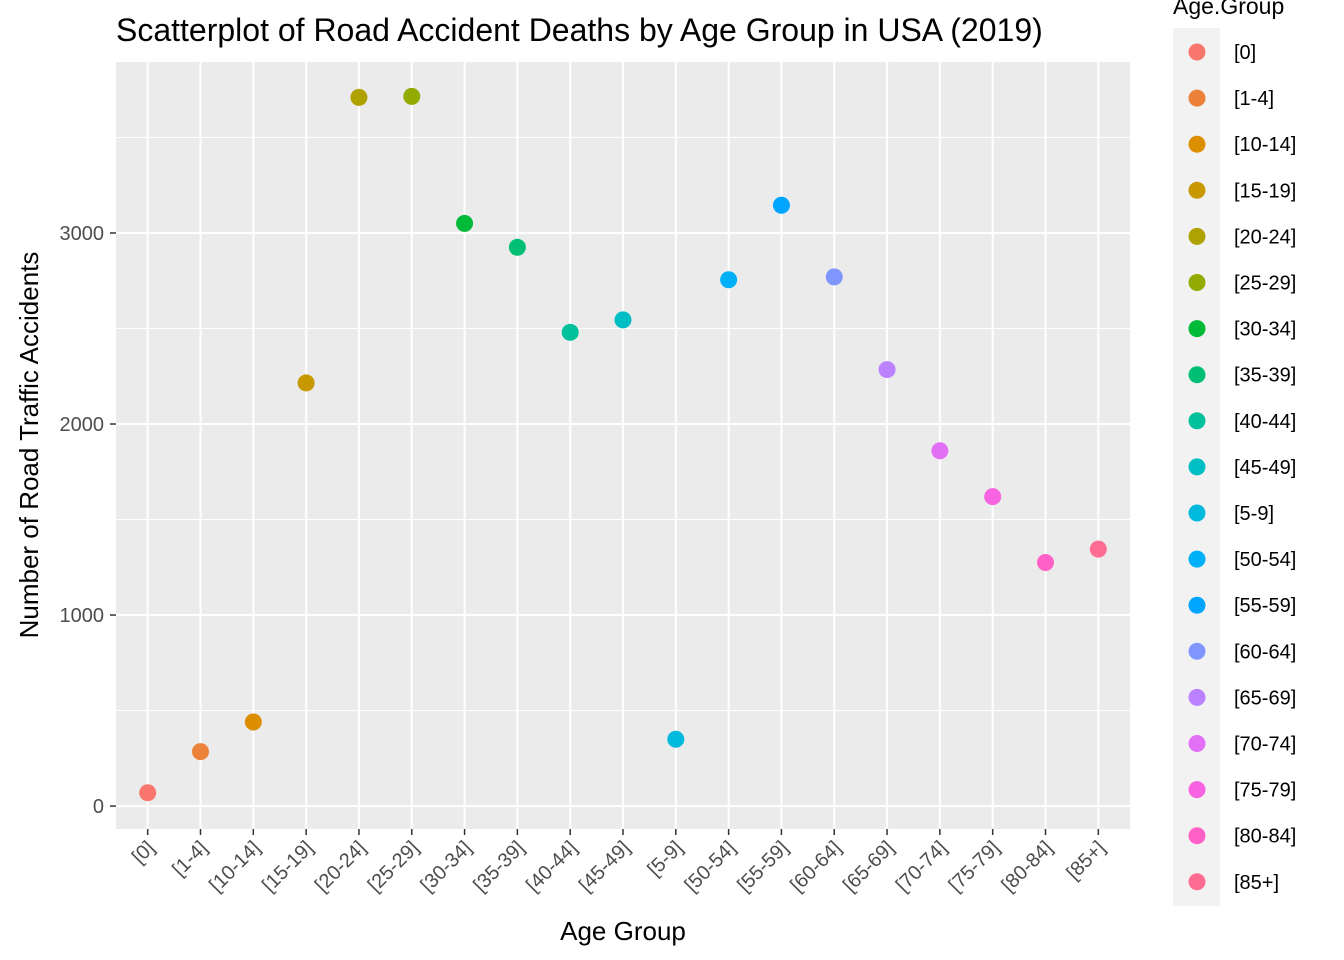  What do you see at coordinates (1265, 191) in the screenshot?
I see `legend-label: [15-19]` at bounding box center [1265, 191].